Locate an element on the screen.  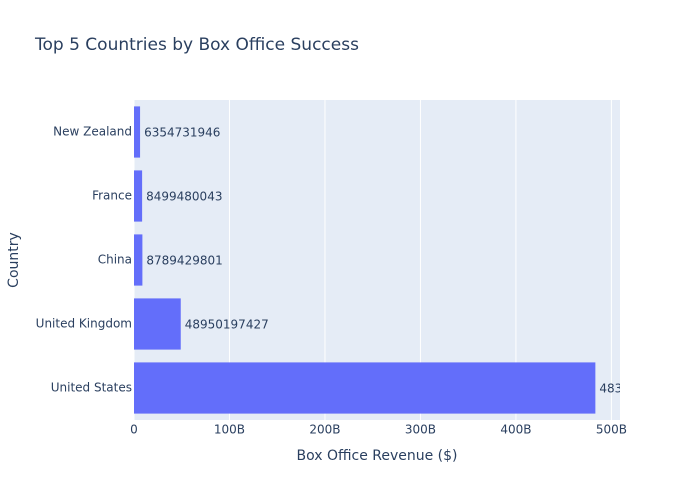
x-tick-label: 0 is located at coordinates (134, 430).